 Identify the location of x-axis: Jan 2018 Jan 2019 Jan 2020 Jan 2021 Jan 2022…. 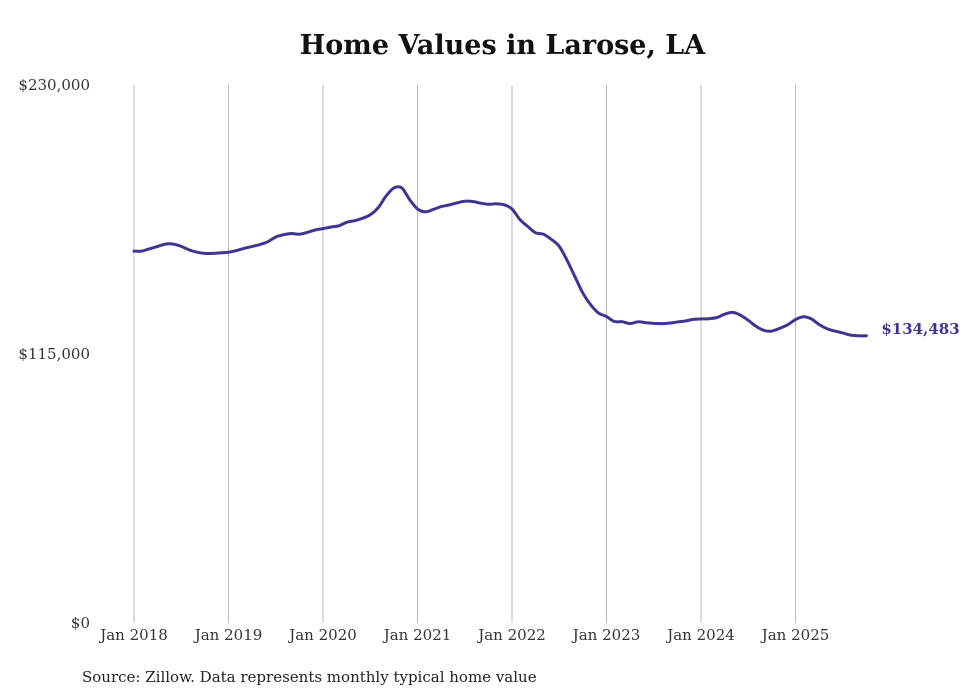
(463, 635).